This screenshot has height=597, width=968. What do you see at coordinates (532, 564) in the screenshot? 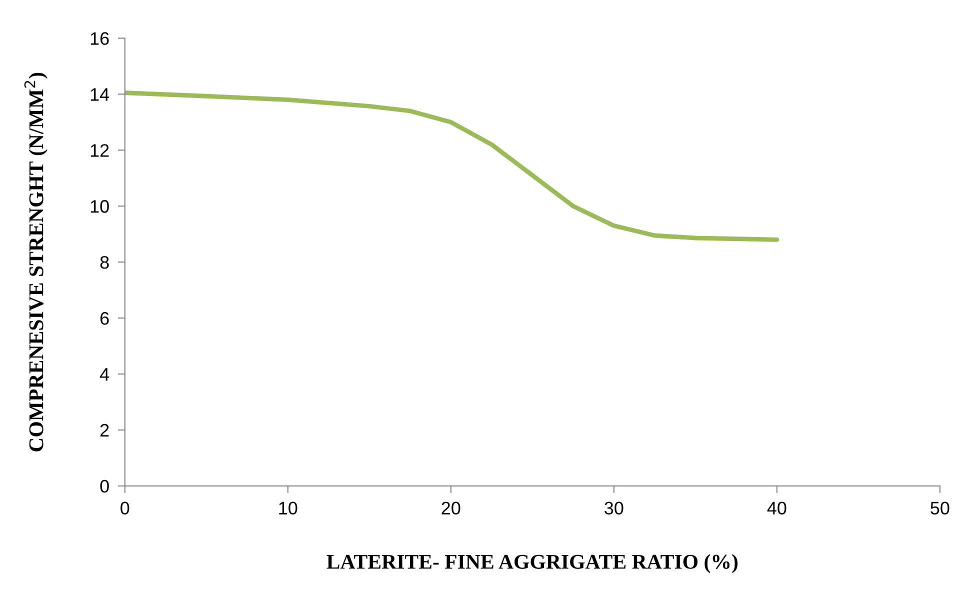
I see `x-axis-title: LATERITE- FINE AGGRIGATE RATIO (%)` at bounding box center [532, 564].